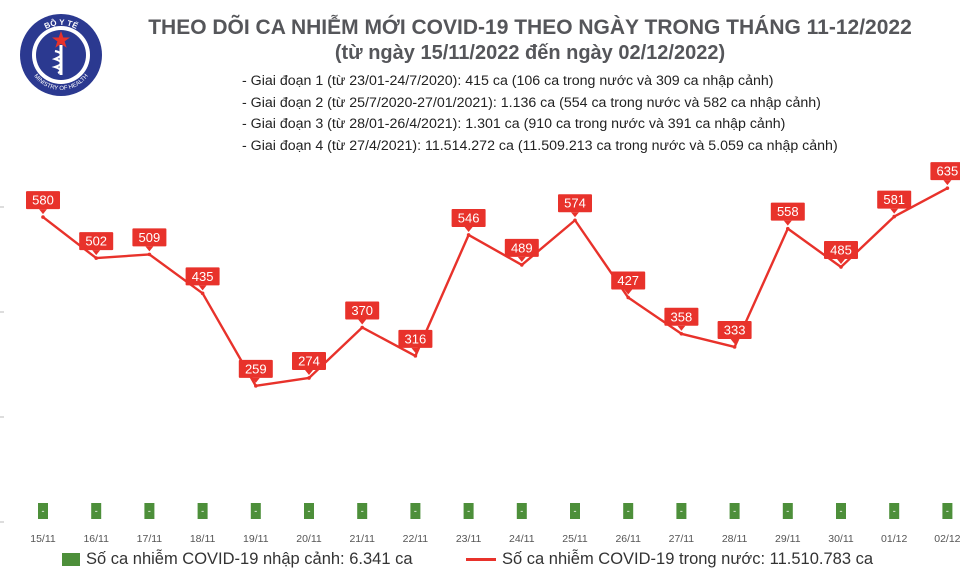 This screenshot has width=960, height=576. I want to click on legend-label-imported: Số ca nhiễm COVID-19 nhập cảnh: 6.341 ca, so click(249, 559).